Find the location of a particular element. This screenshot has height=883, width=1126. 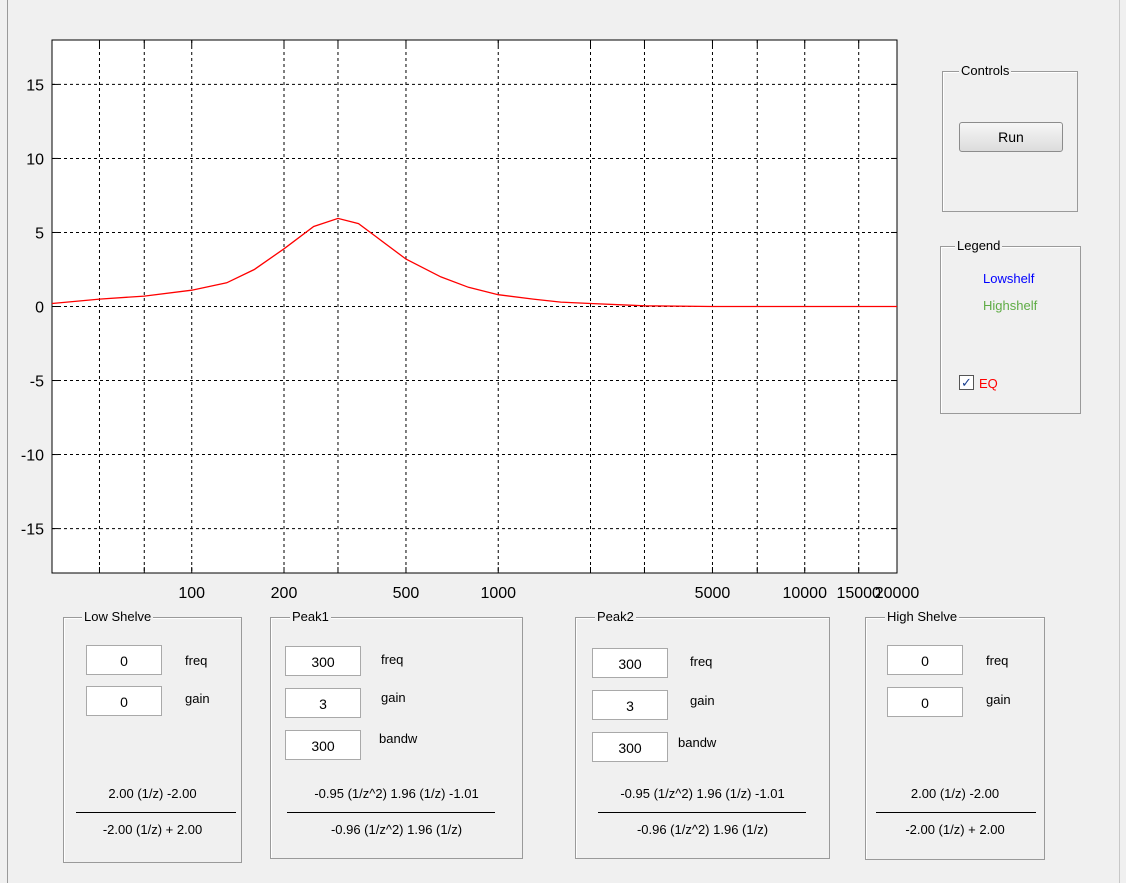

peak2-bandw-label: bandw is located at coordinates (697, 742).